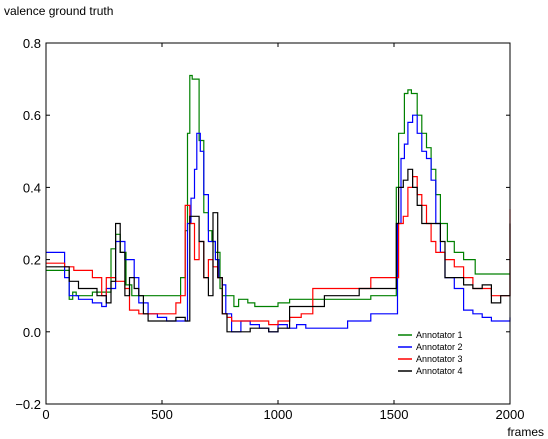  Describe the element at coordinates (525, 432) in the screenshot. I see `x-axis-label: frames` at that location.